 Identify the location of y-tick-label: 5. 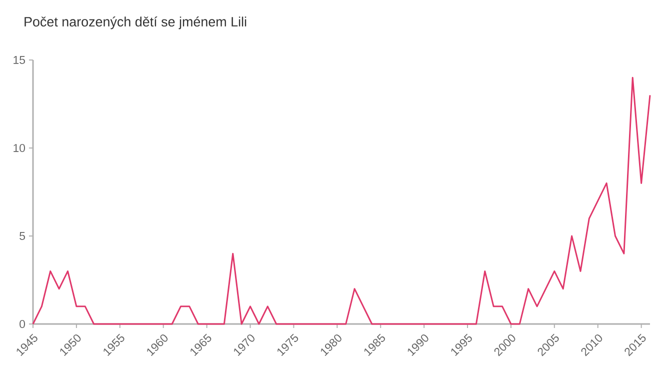
(22, 236).